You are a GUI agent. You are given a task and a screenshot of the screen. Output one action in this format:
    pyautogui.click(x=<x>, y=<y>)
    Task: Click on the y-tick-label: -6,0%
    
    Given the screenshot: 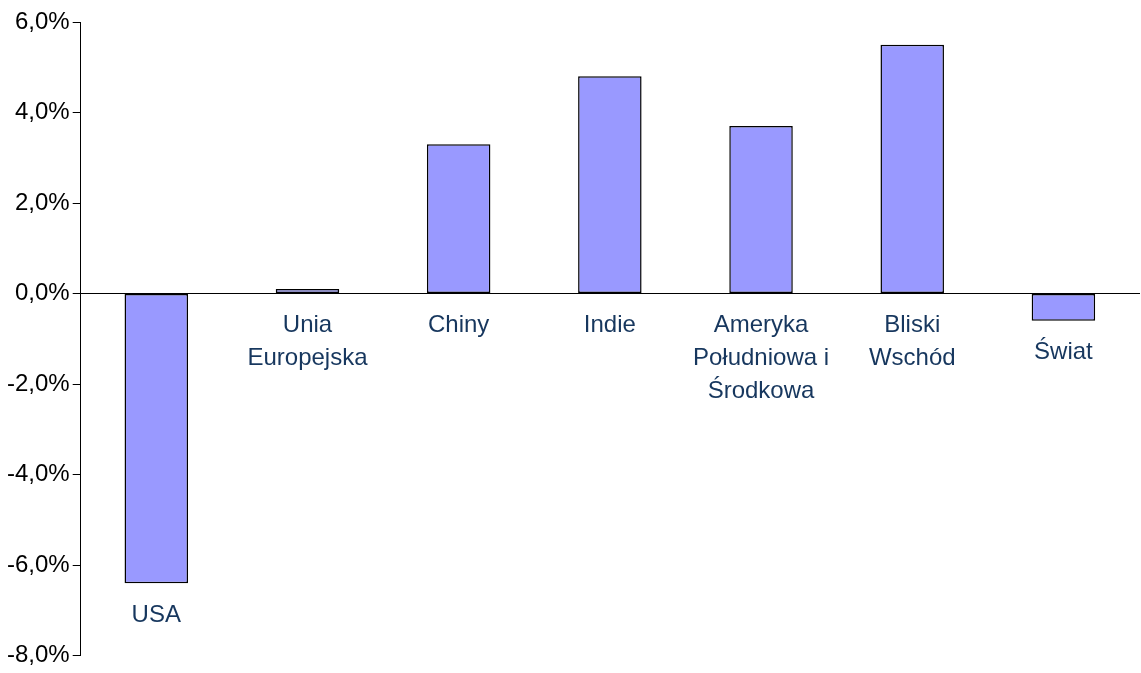 What is the action you would take?
    pyautogui.click(x=38, y=563)
    